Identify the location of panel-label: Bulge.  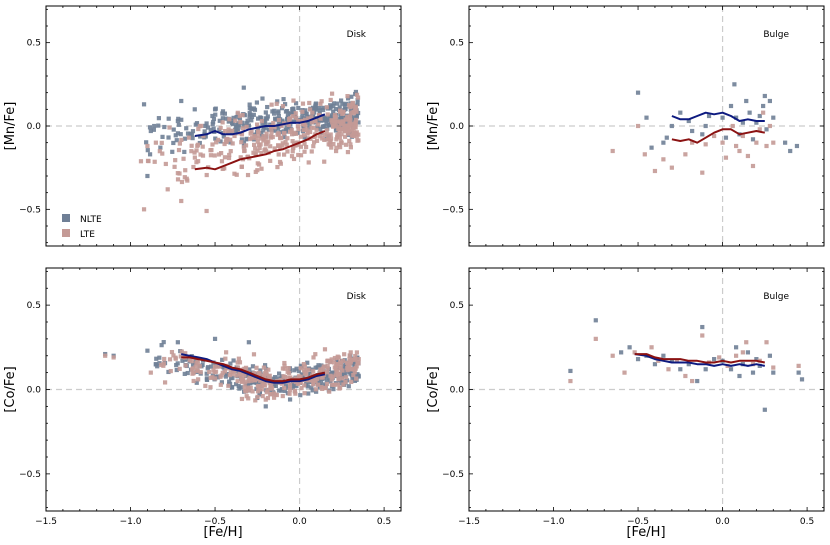
(776, 35).